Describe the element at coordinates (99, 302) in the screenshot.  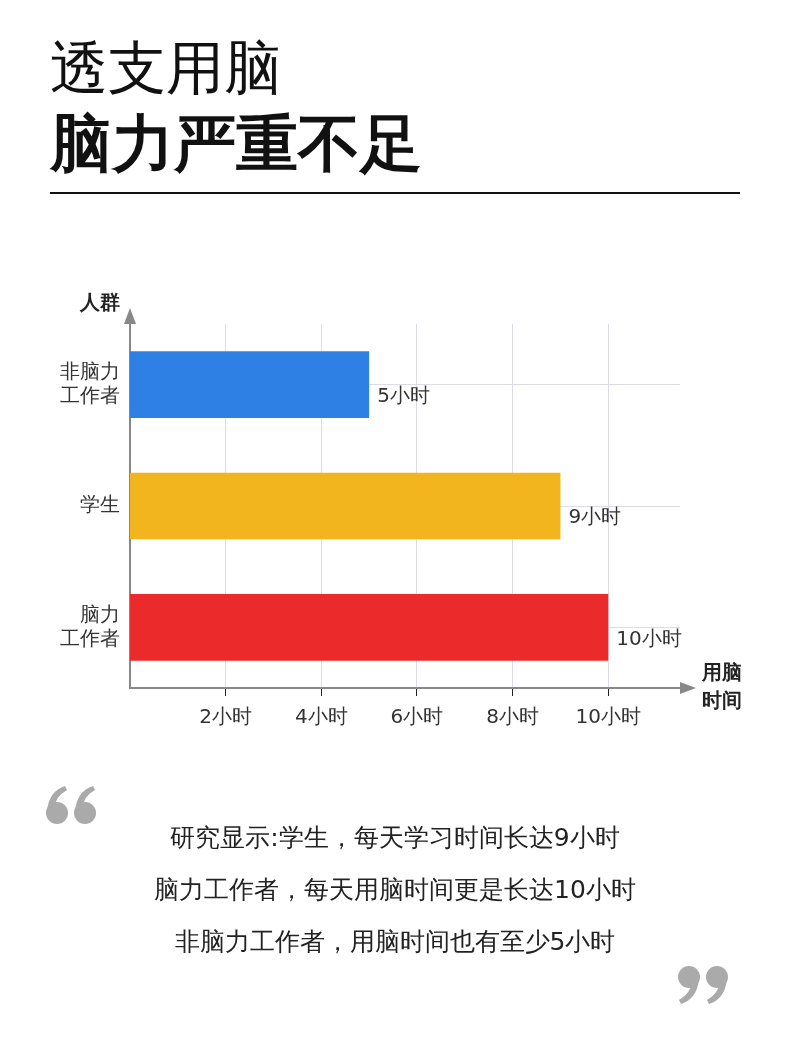
I see `y-axis-title: 人群` at that location.